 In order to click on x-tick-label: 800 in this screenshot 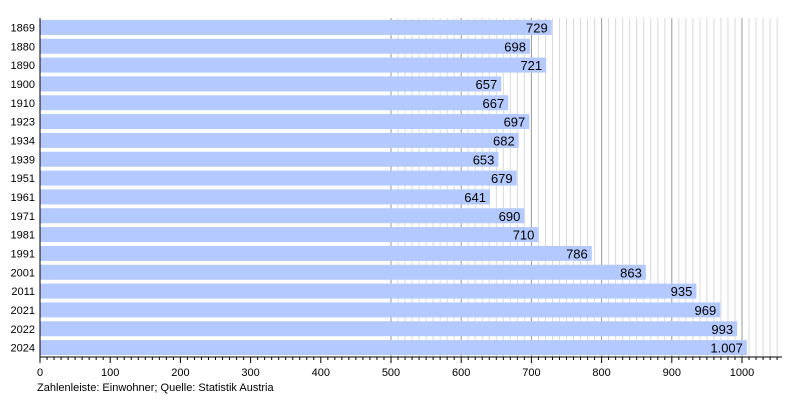, I will do `click(601, 373)`.